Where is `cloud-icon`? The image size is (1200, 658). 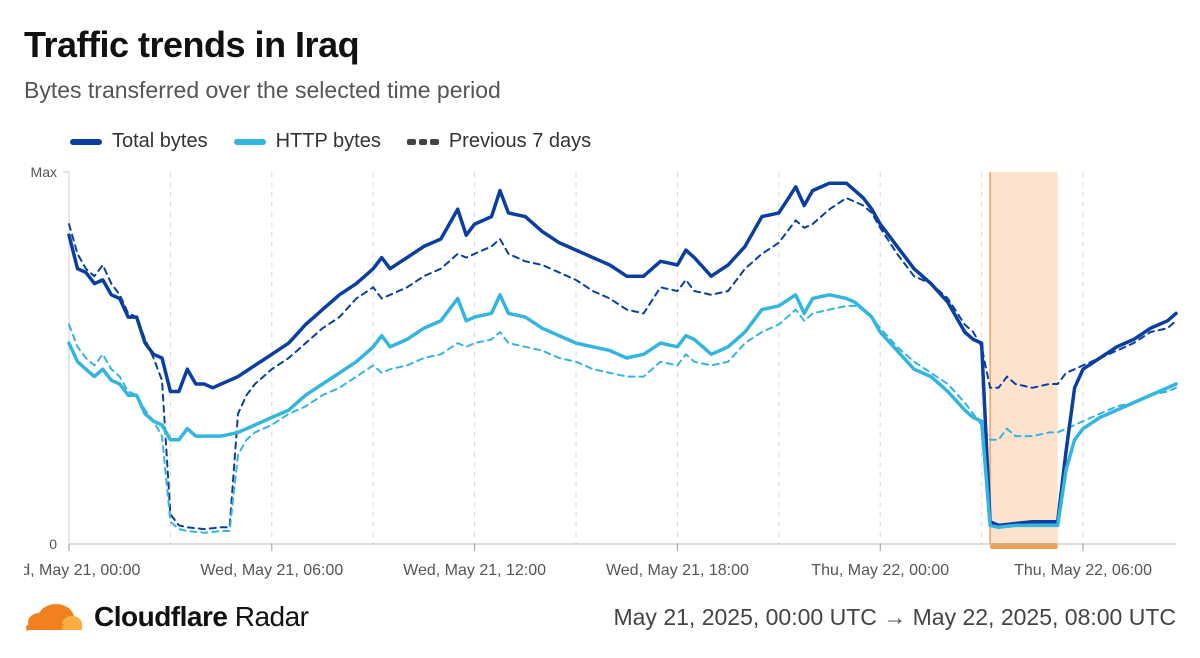 cloud-icon is located at coordinates (54, 618).